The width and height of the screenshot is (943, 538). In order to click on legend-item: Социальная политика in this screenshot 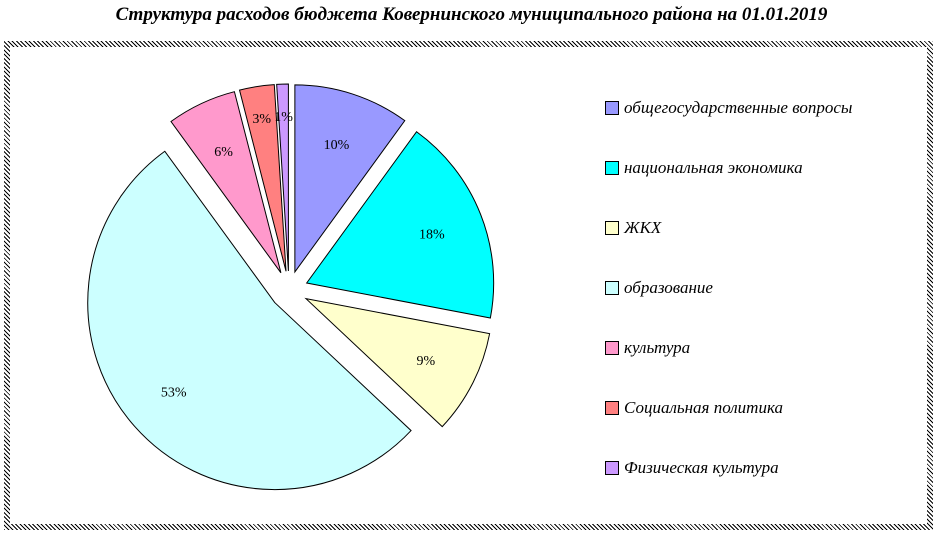, I will do `click(694, 408)`.